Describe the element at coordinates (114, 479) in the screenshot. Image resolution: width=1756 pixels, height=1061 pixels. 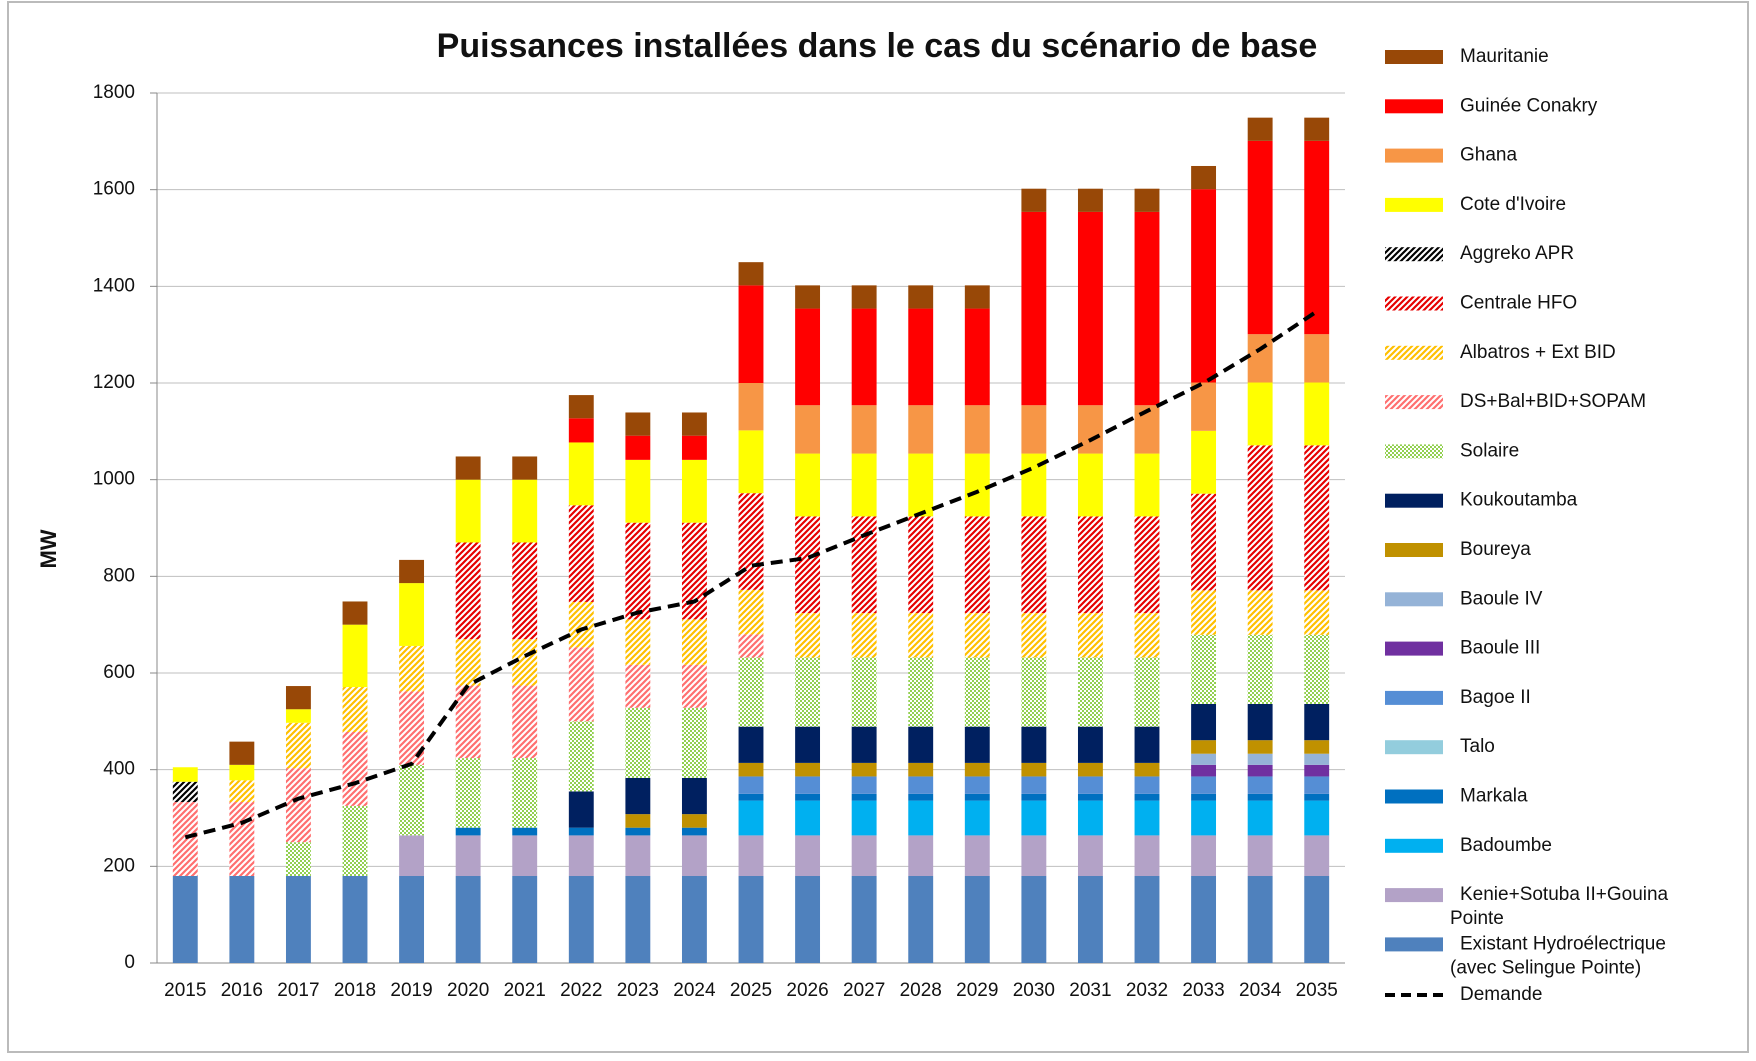
I see `y-tick-label: 1000` at that location.